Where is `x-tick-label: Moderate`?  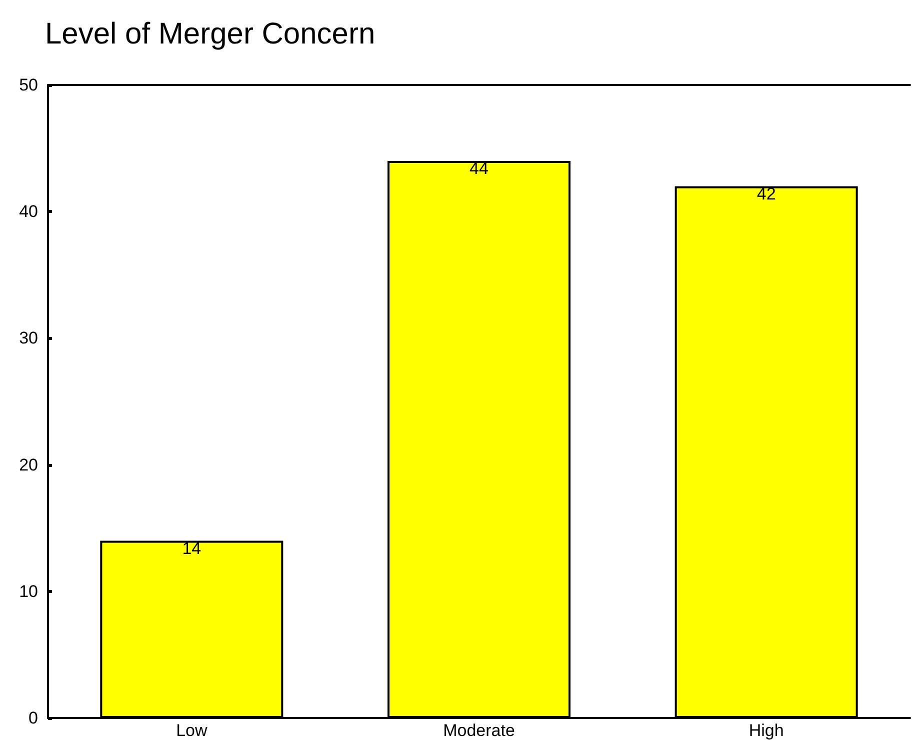 x-tick-label: Moderate is located at coordinates (479, 730).